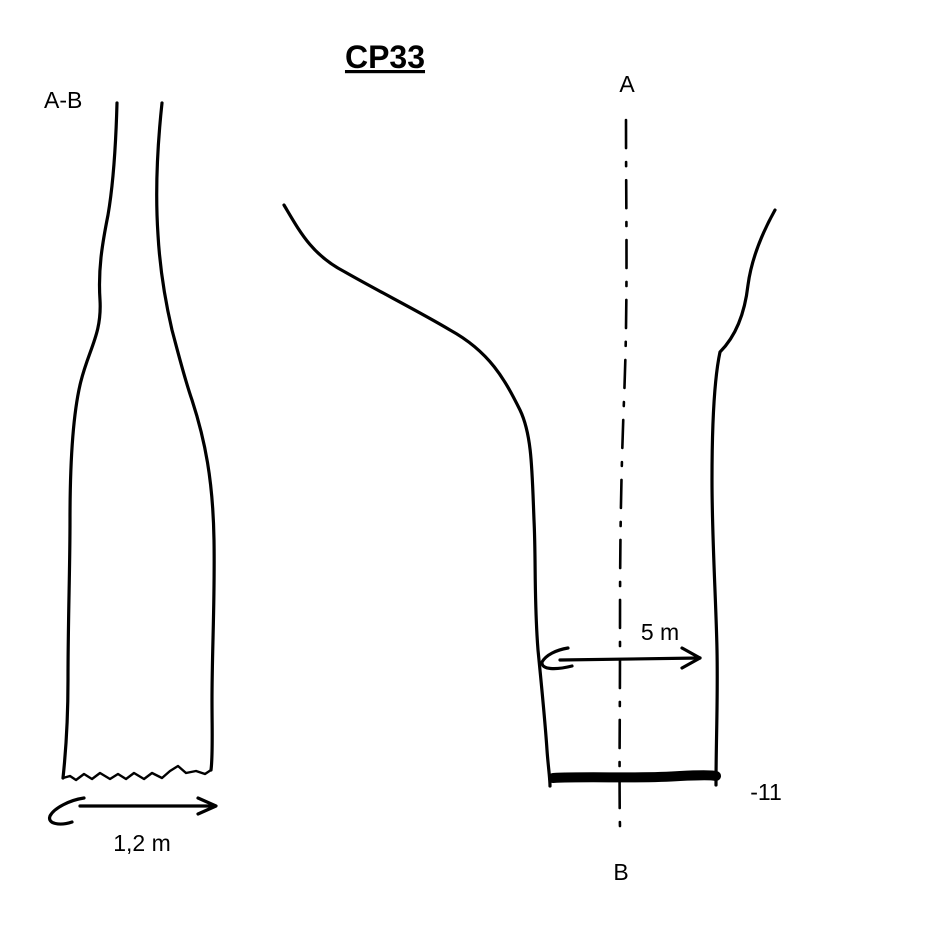 The width and height of the screenshot is (931, 938). Describe the element at coordinates (67, 811) in the screenshot. I see `left-dimension-arrow-tail` at that location.